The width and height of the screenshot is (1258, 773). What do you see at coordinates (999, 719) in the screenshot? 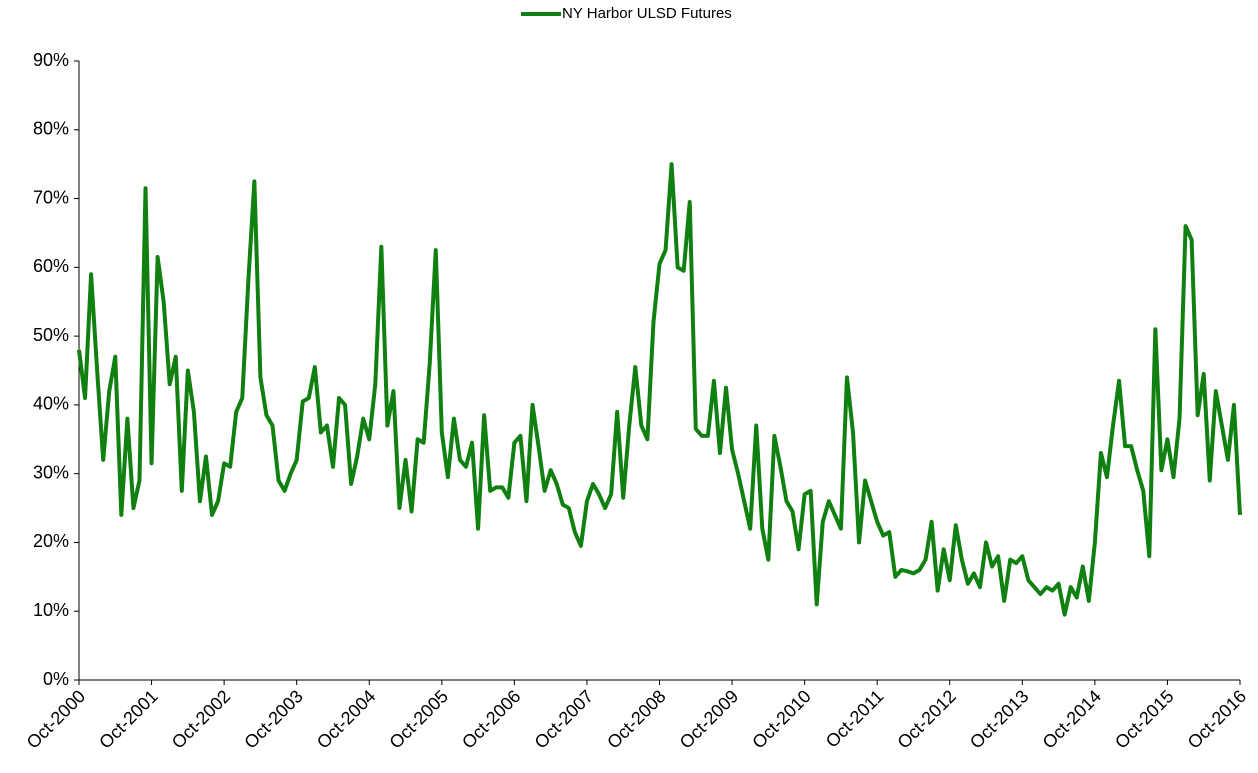
I see `x-tick-label: Oct-2013` at bounding box center [999, 719].